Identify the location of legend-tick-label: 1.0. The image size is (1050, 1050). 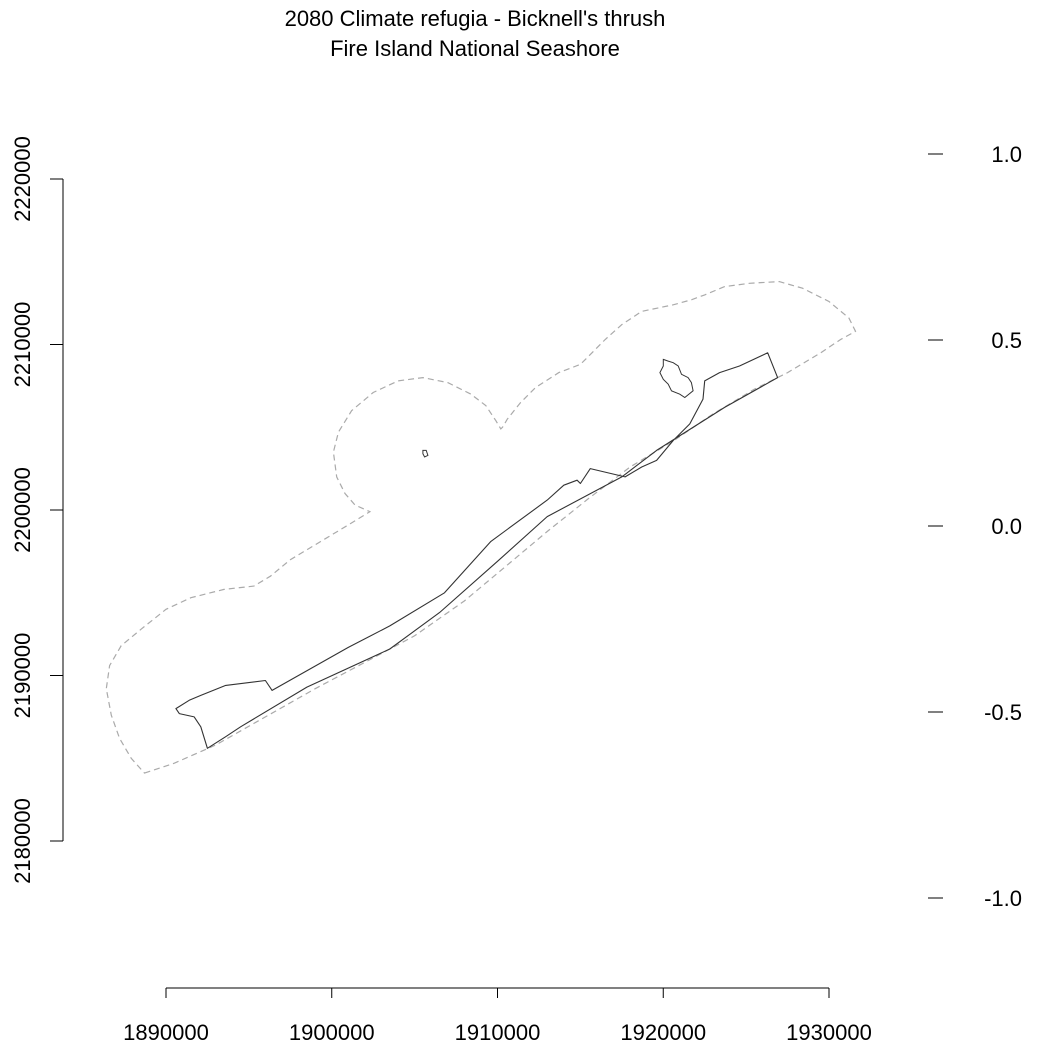
(1006, 154).